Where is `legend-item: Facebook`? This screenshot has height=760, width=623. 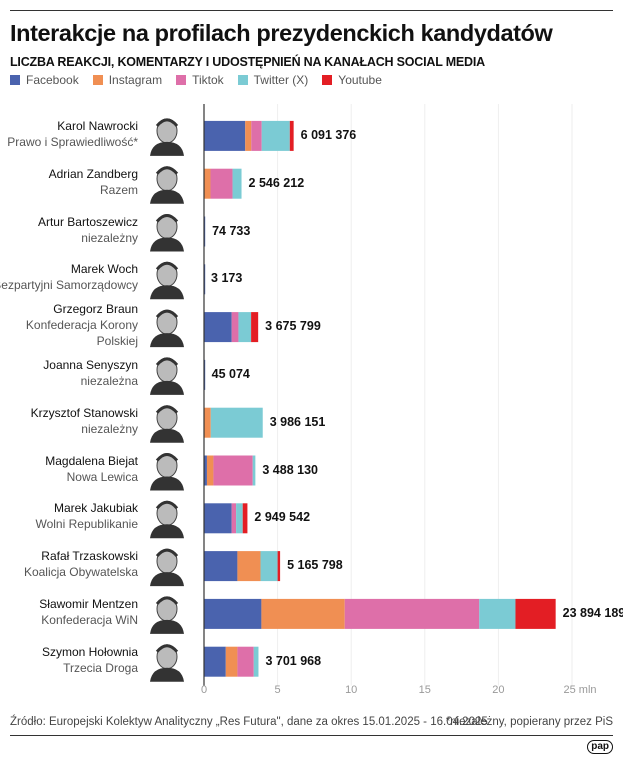
legend-item: Facebook is located at coordinates (44, 80).